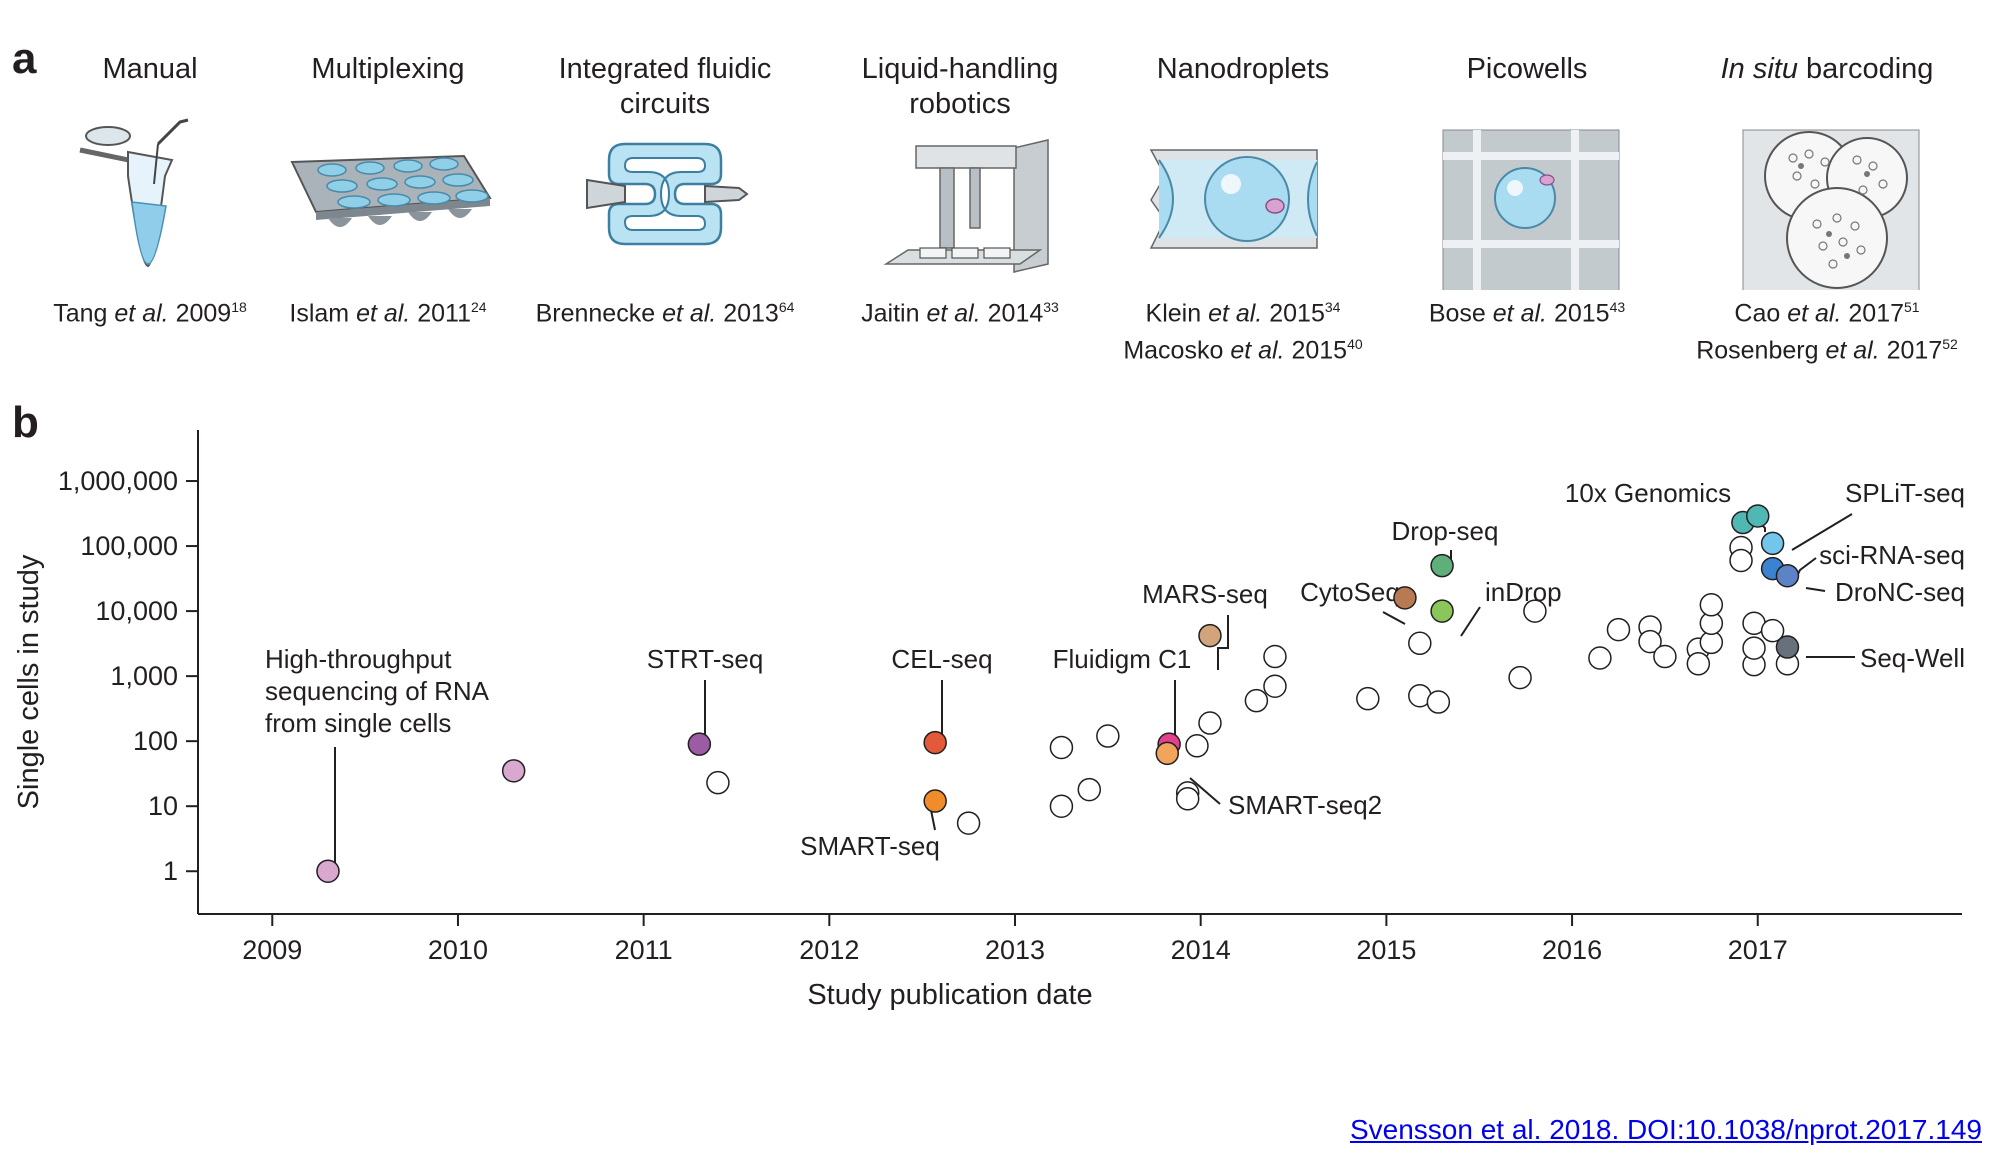  Describe the element at coordinates (1386, 950) in the screenshot. I see `x-tick-label: 2015` at that location.